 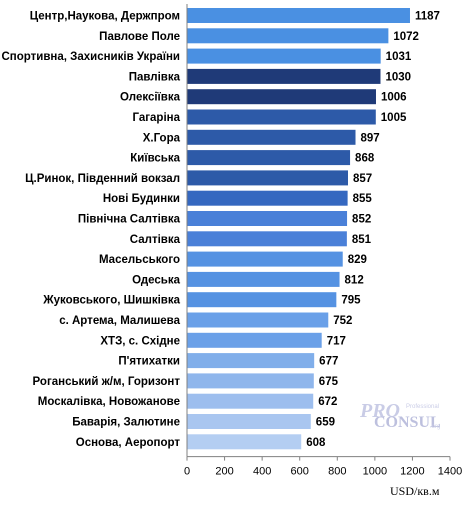 What do you see at coordinates (156, 118) in the screenshot?
I see `category-label: Гагаріна` at bounding box center [156, 118].